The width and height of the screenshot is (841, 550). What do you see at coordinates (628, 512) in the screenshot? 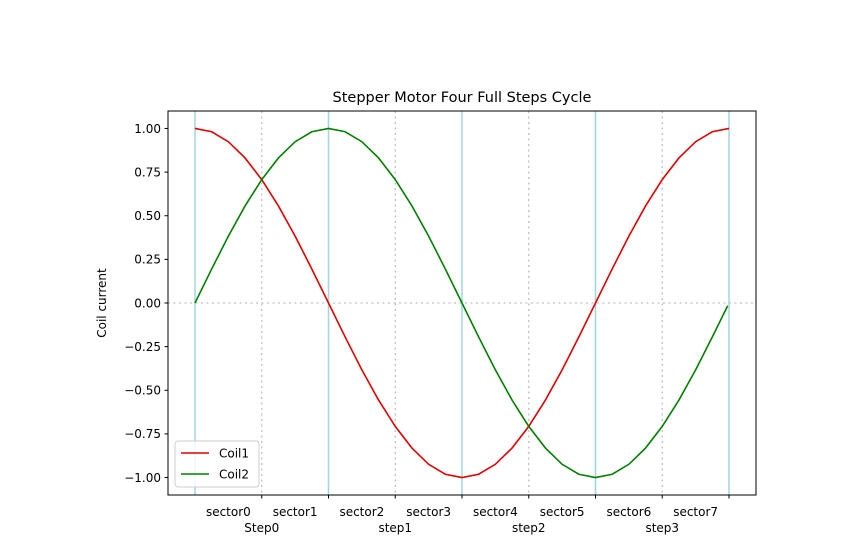
I see `x-tick-label: sector6` at bounding box center [628, 512].